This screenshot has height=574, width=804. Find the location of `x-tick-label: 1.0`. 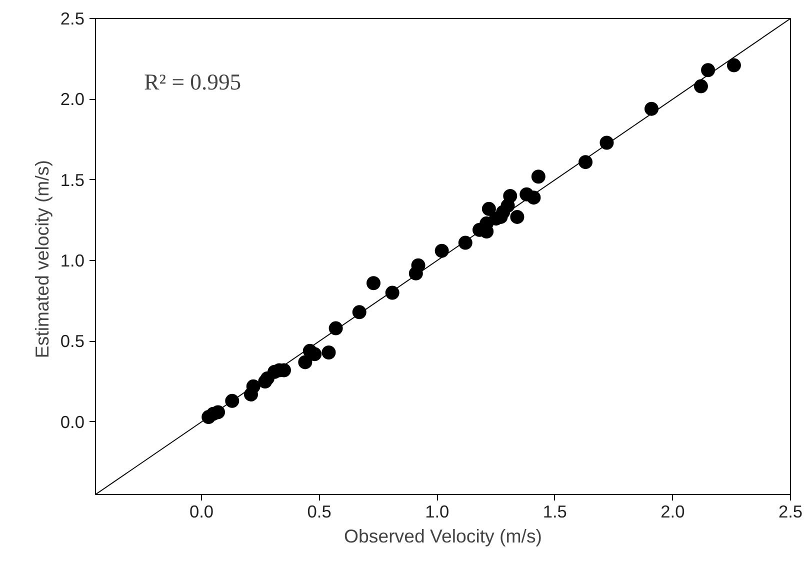

x-tick-label: 1.0 is located at coordinates (437, 512).